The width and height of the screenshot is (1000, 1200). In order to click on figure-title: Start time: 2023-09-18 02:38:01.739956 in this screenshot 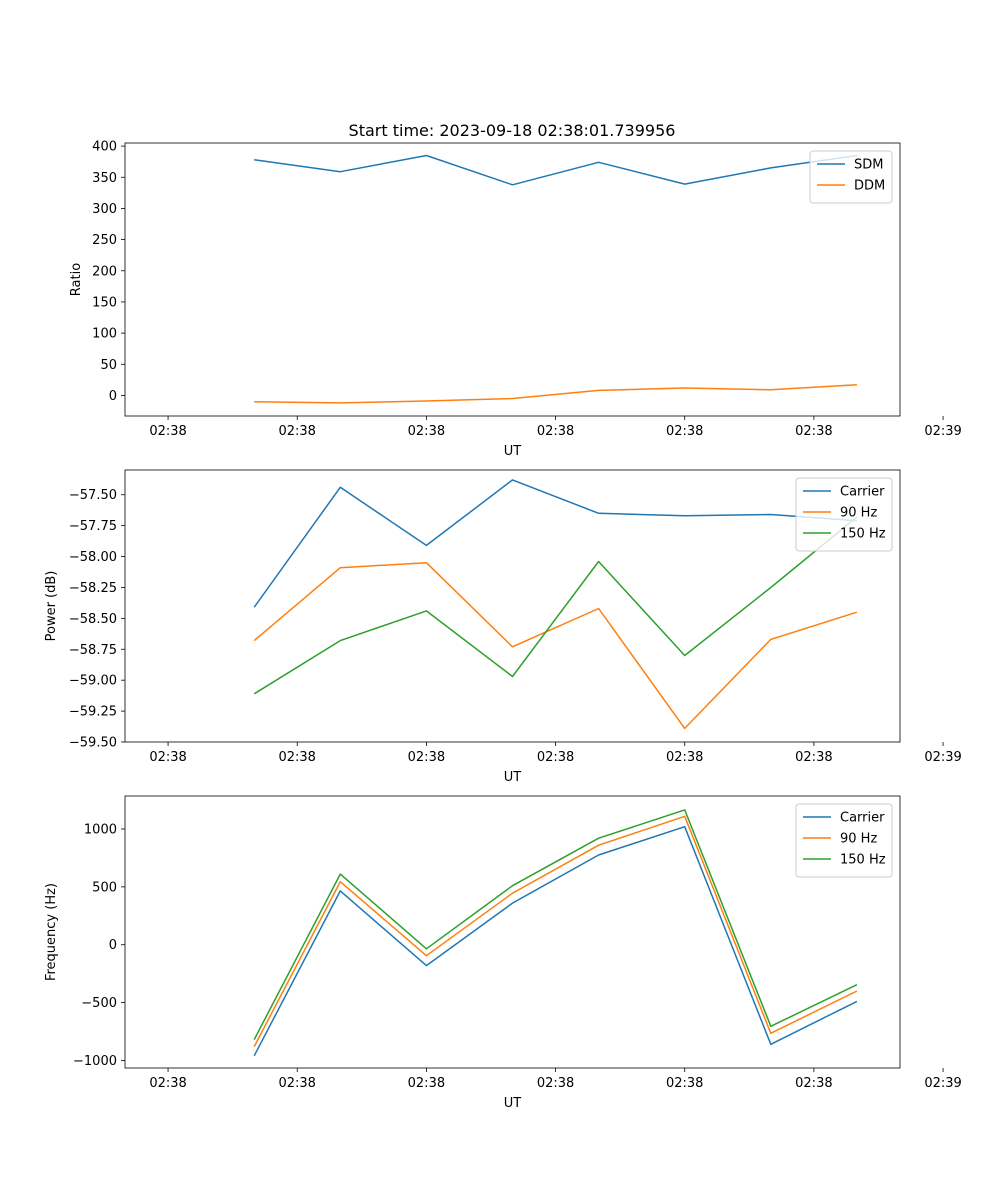, I will do `click(512, 130)`.